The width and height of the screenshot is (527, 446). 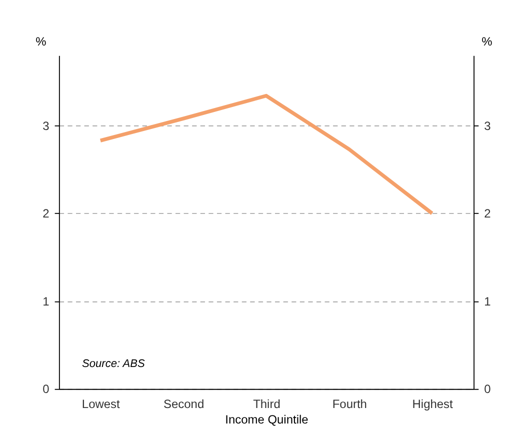 What do you see at coordinates (487, 41) in the screenshot?
I see `y2-axis-title: %` at bounding box center [487, 41].